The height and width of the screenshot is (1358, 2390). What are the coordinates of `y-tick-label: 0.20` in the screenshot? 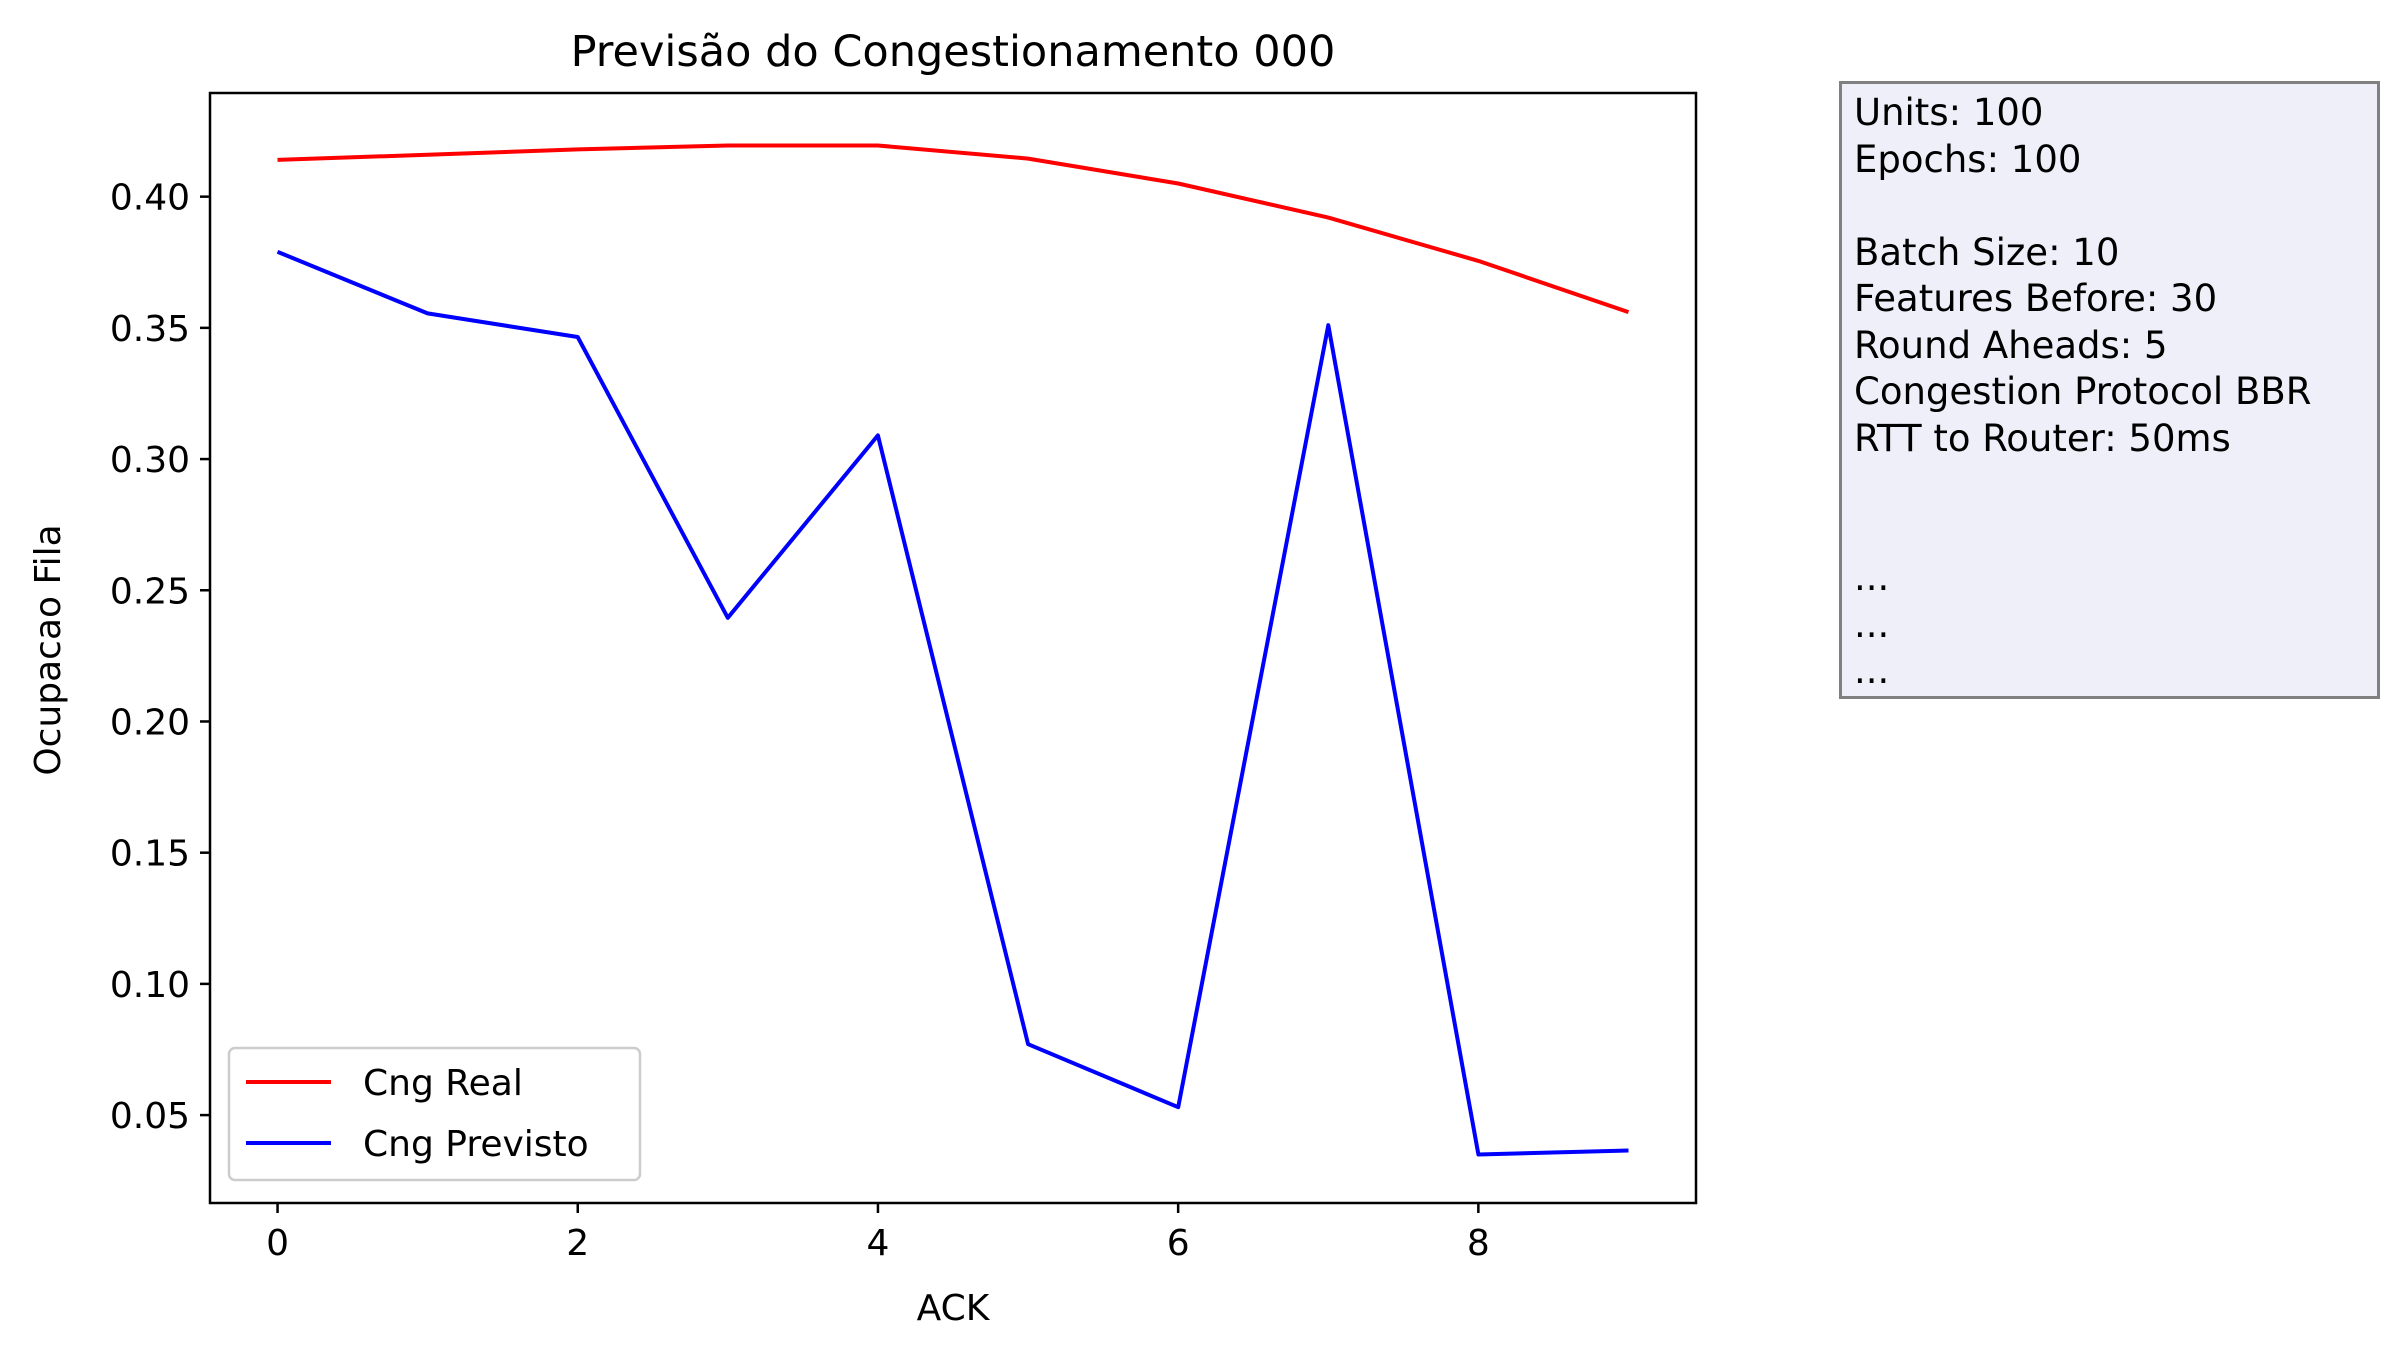 It's located at (150, 722).